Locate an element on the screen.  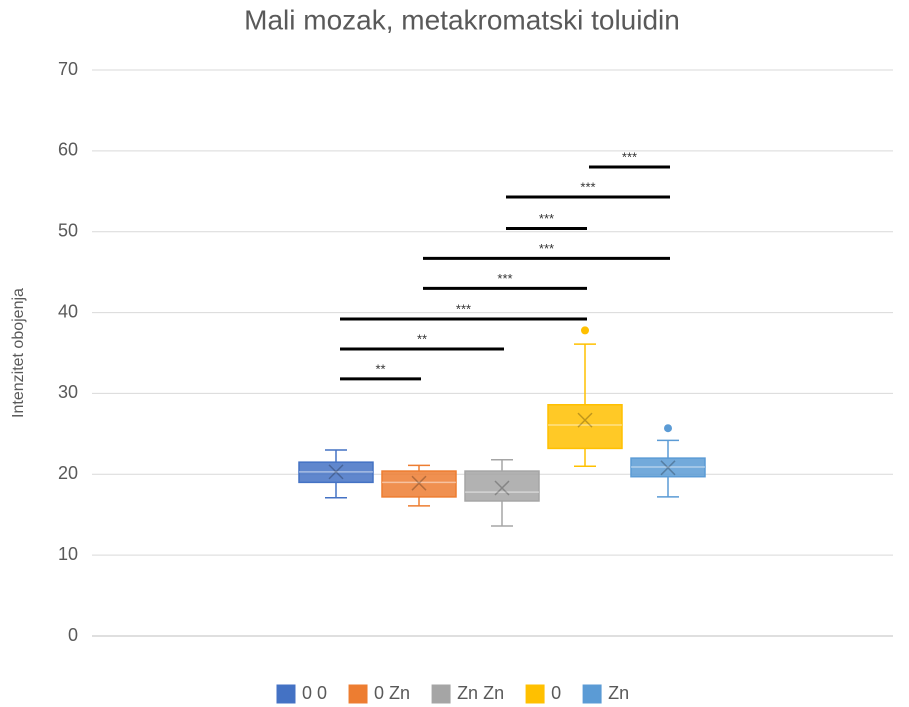
legend-label: 0 Zn is located at coordinates (392, 693).